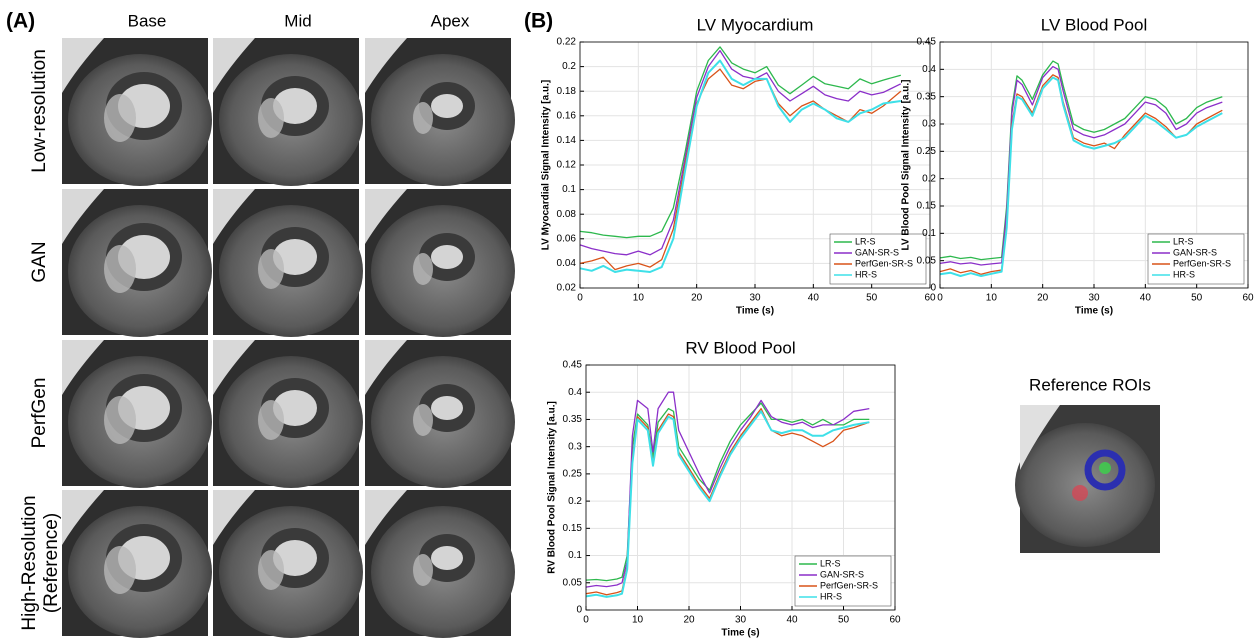 This screenshot has height=643, width=1260. What do you see at coordinates (567, 263) in the screenshot?
I see `y-tick-label: 0.04` at bounding box center [567, 263].